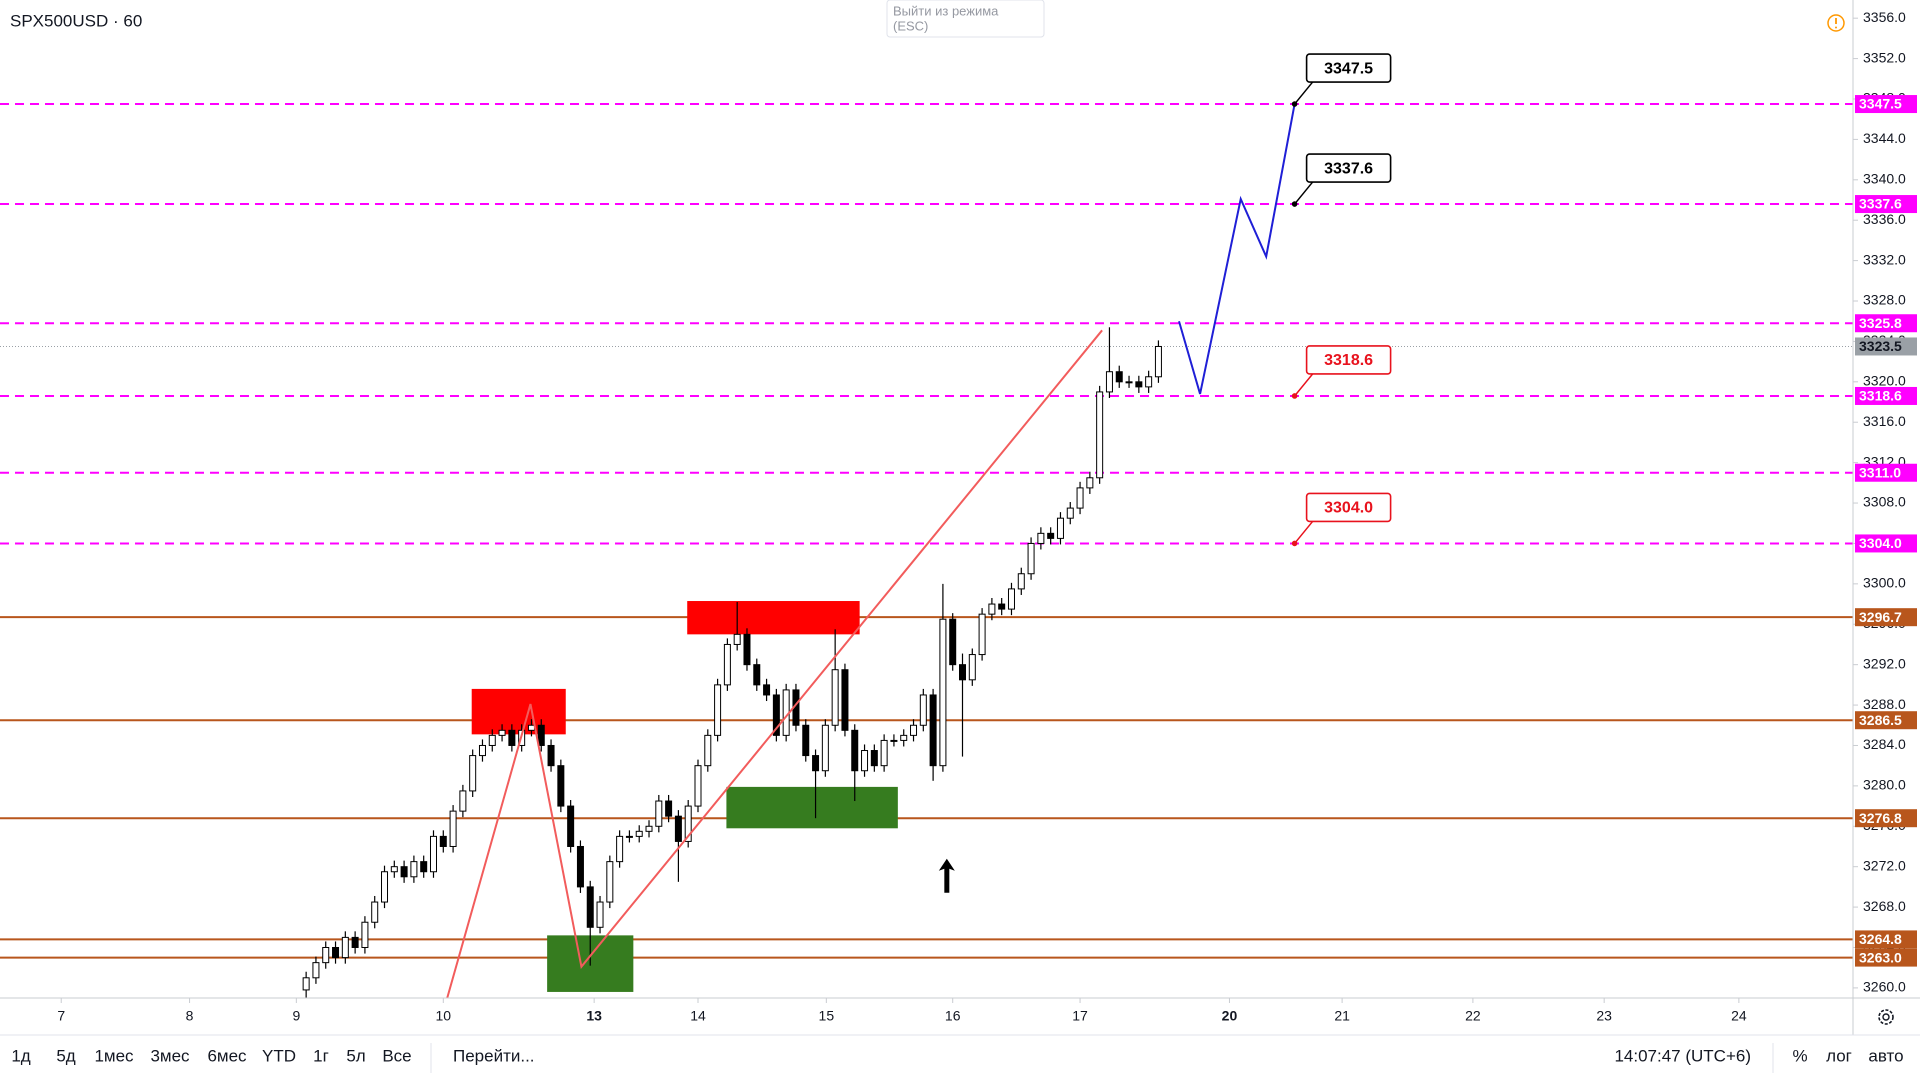  I want to click on scale-option: лог, so click(1839, 1055).